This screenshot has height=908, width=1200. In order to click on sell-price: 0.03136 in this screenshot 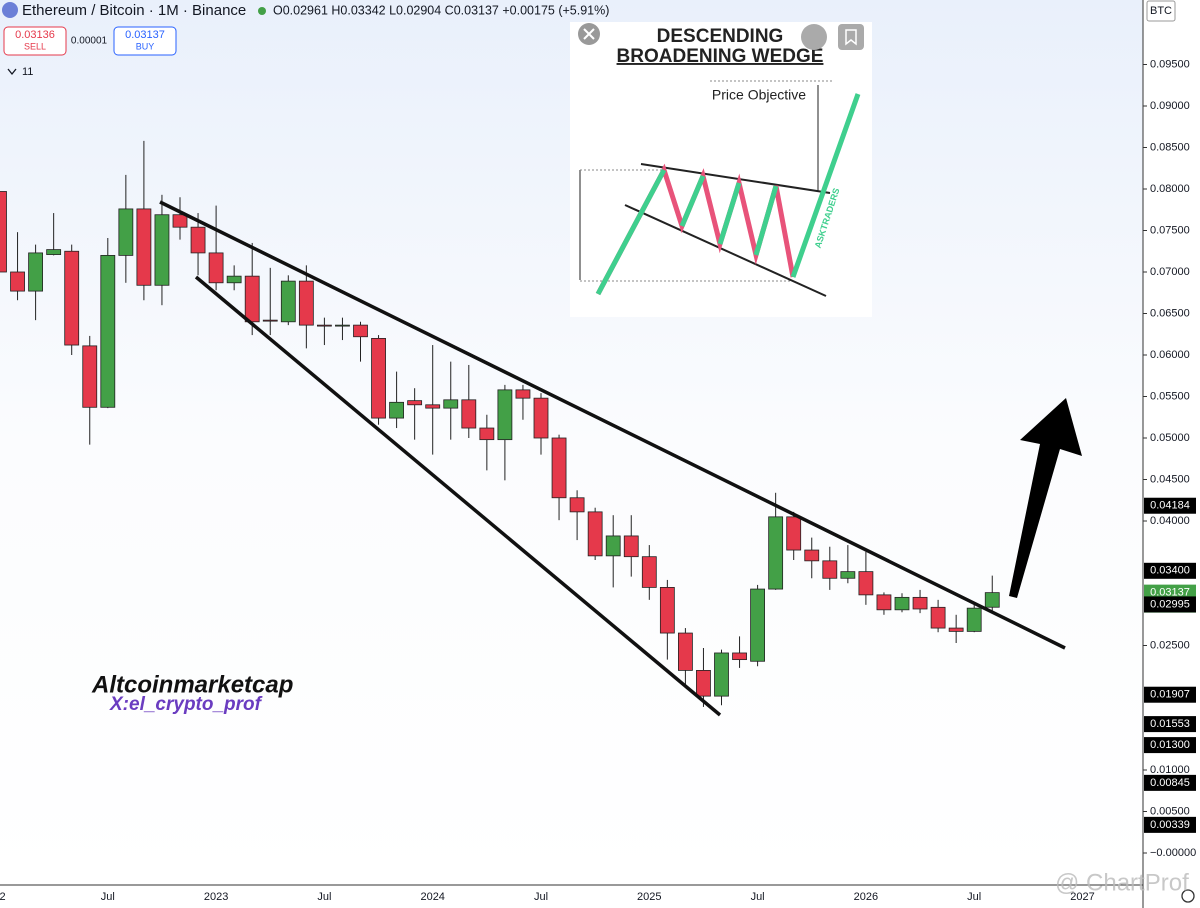, I will do `click(35, 35)`.